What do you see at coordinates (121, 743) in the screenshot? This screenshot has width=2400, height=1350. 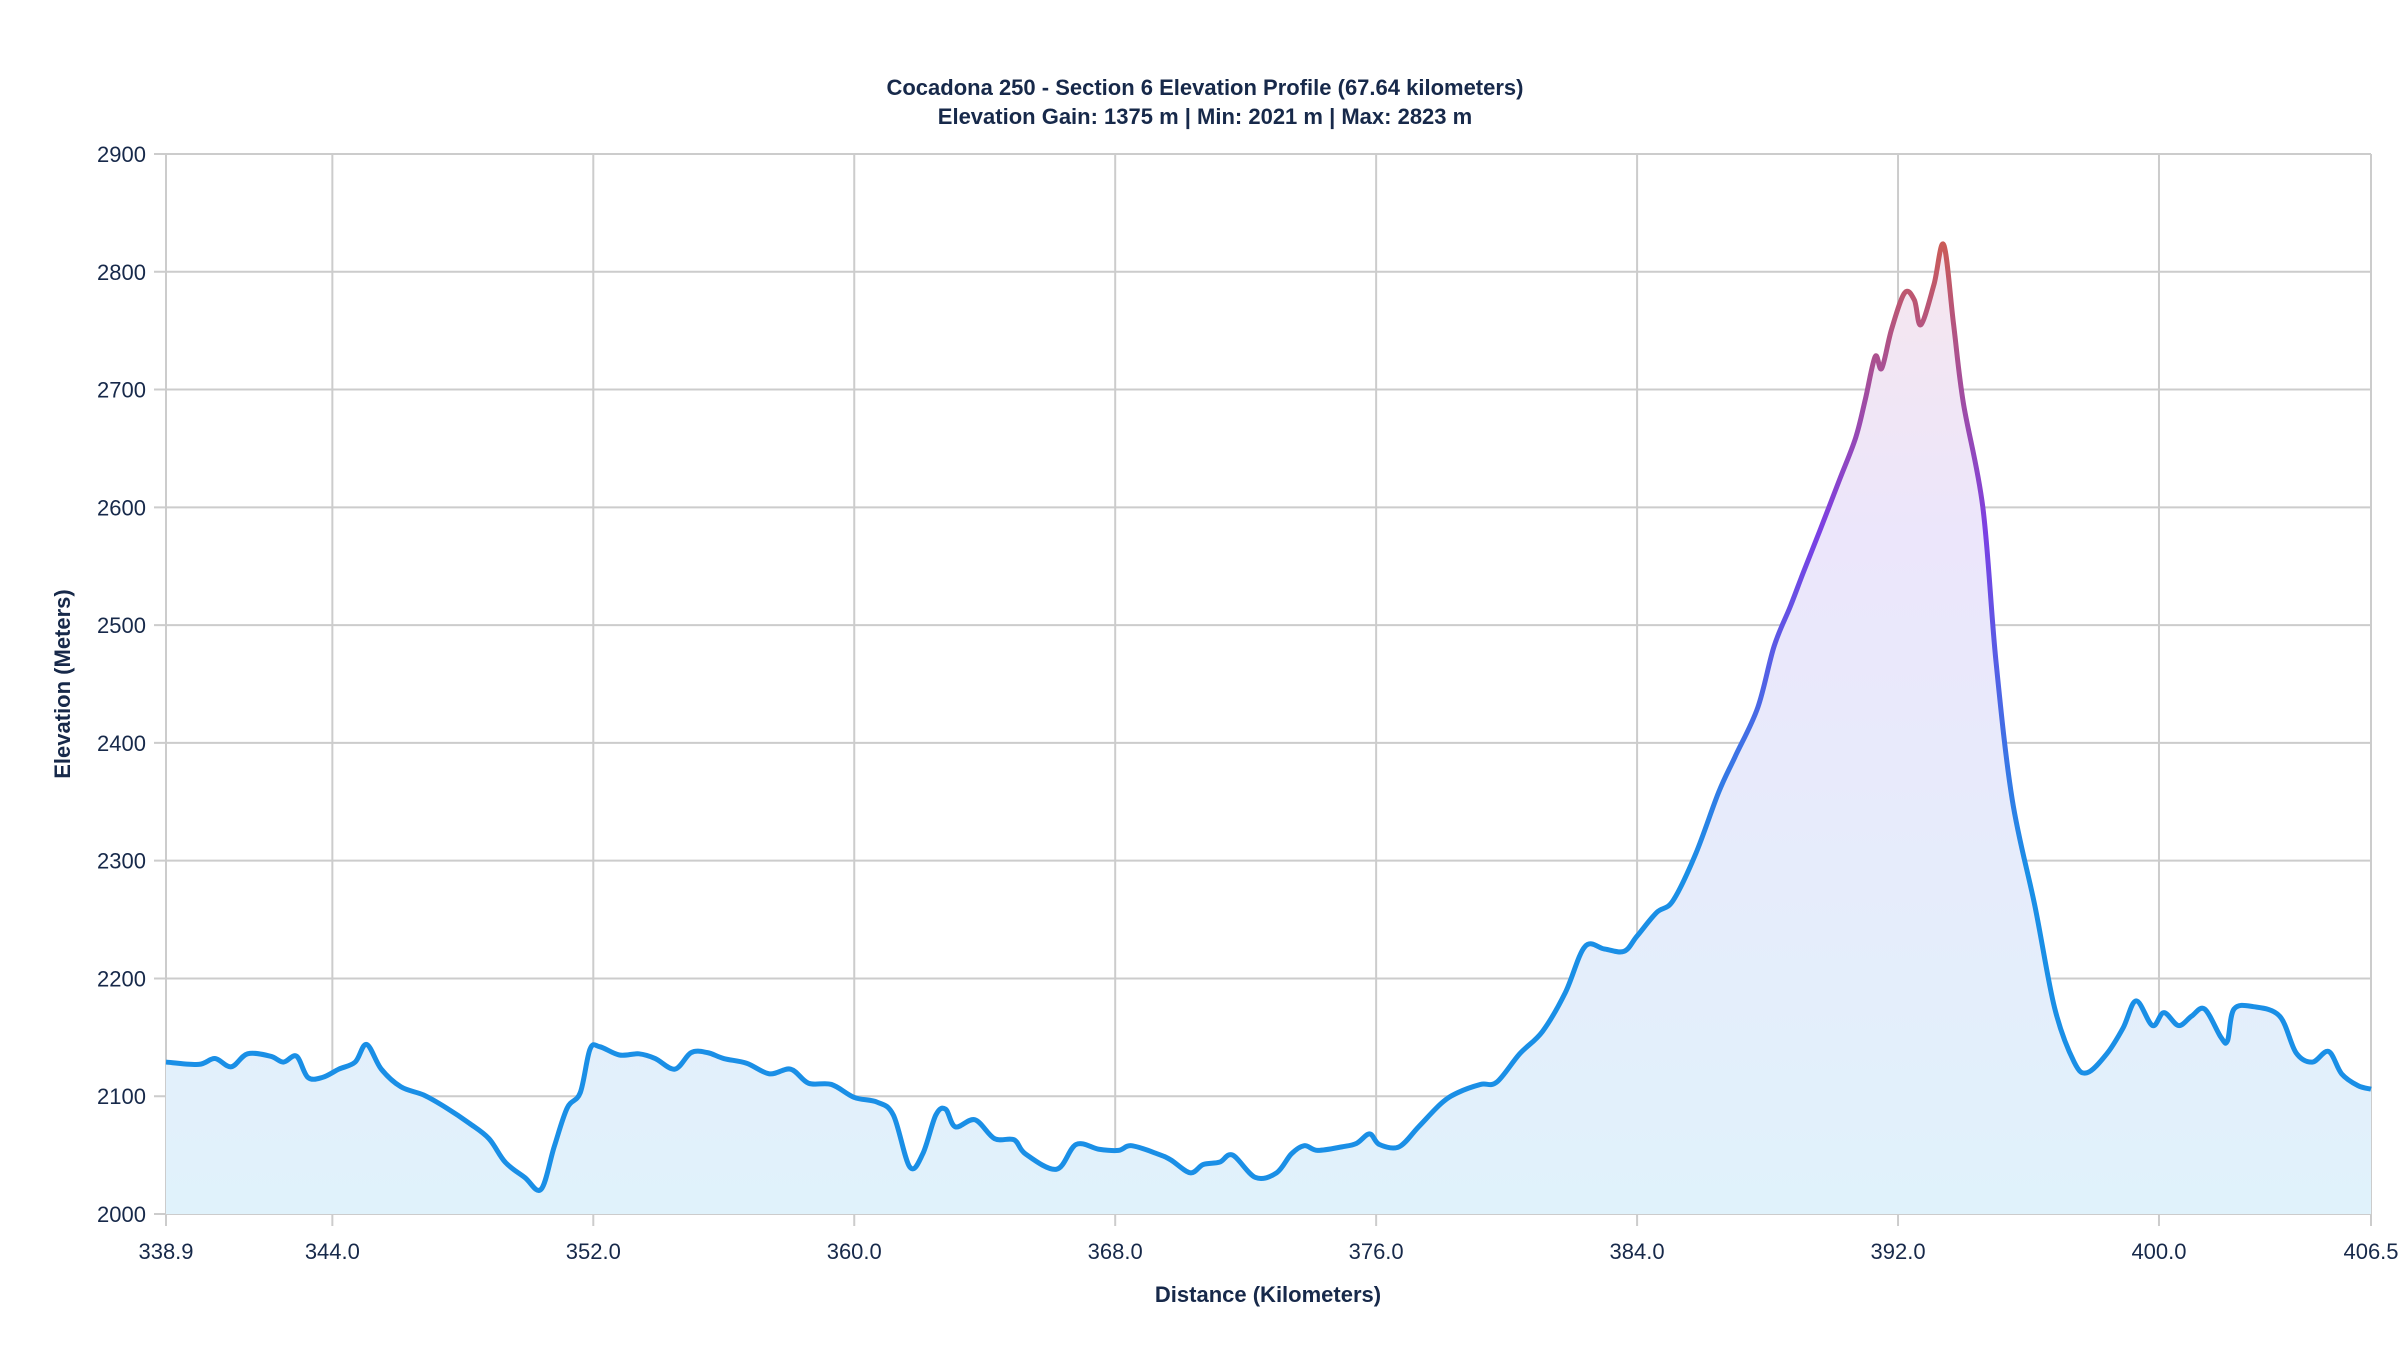 I see `y-tick-label: 2400` at bounding box center [121, 743].